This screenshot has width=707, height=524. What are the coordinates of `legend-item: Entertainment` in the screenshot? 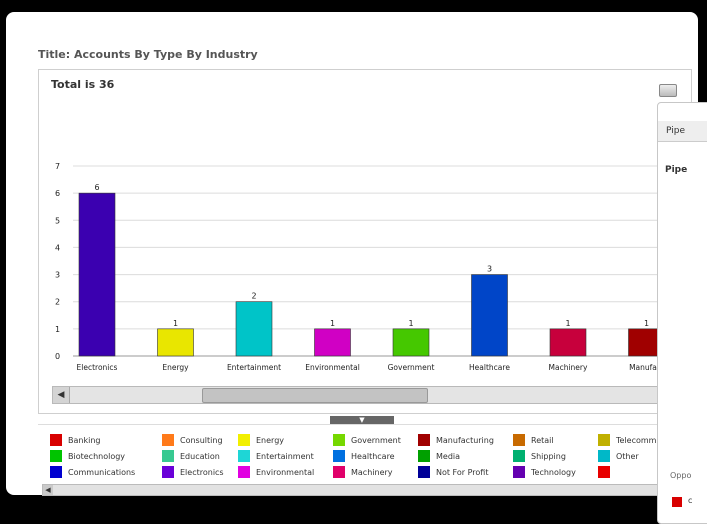 It's located at (276, 456).